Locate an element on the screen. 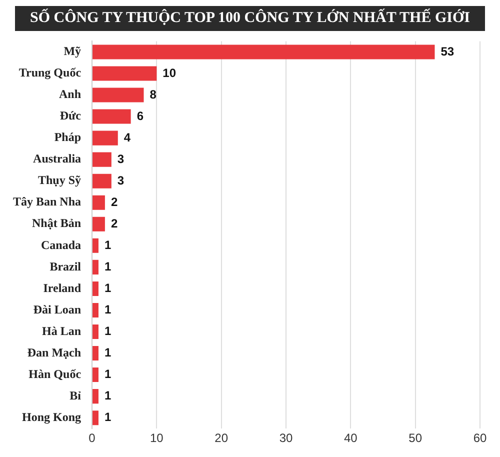  y-tick-label: Hà Lan is located at coordinates (62, 331).